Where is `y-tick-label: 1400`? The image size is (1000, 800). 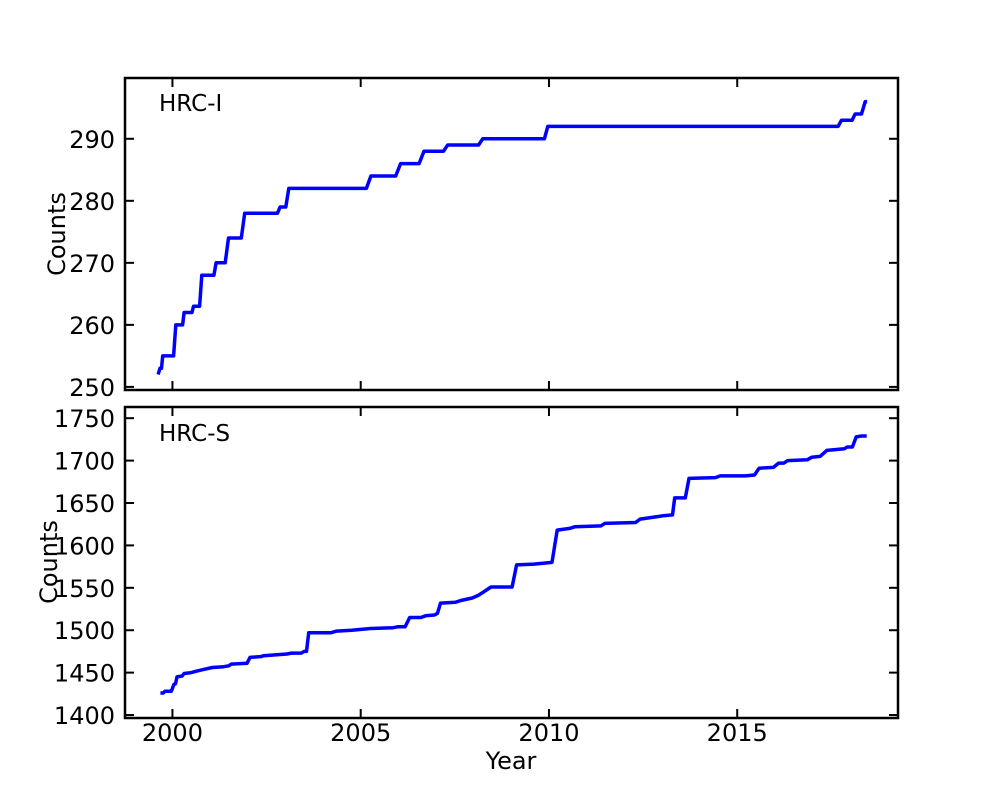 y-tick-label: 1400 is located at coordinates (84, 716).